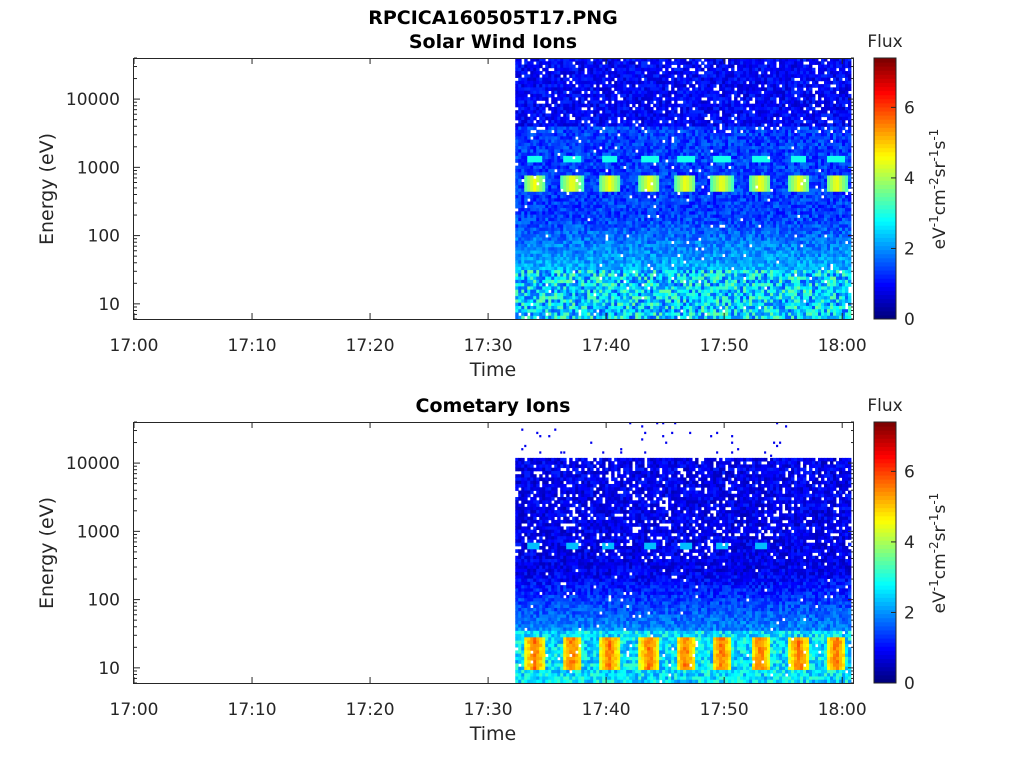 Image resolution: width=1024 pixels, height=768 pixels. I want to click on colorbar-frame, so click(885, 188).